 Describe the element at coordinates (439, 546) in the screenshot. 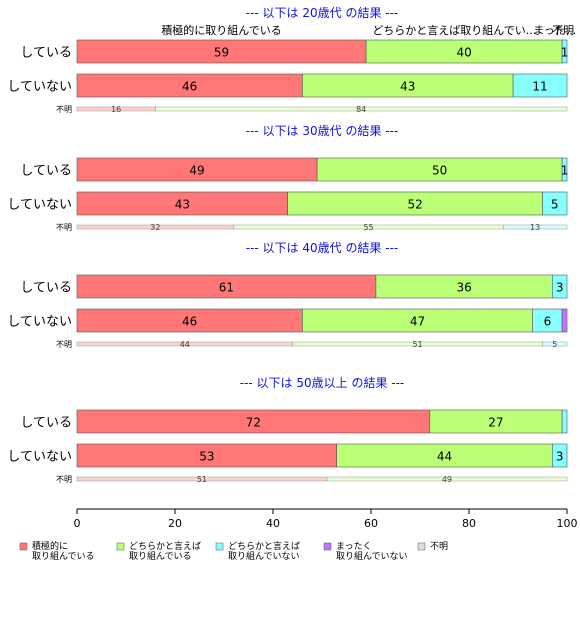

I see `legend-label: 不明` at that location.